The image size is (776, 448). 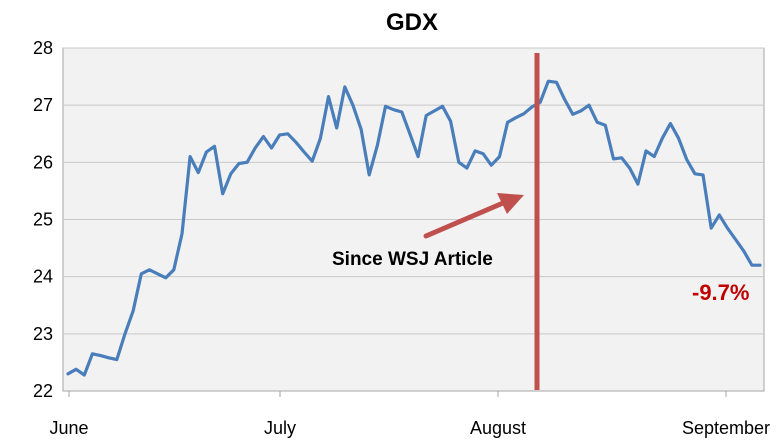 I want to click on y-axis-ticks: 22 23 24 25 26 27 28, so click(x=43, y=219).